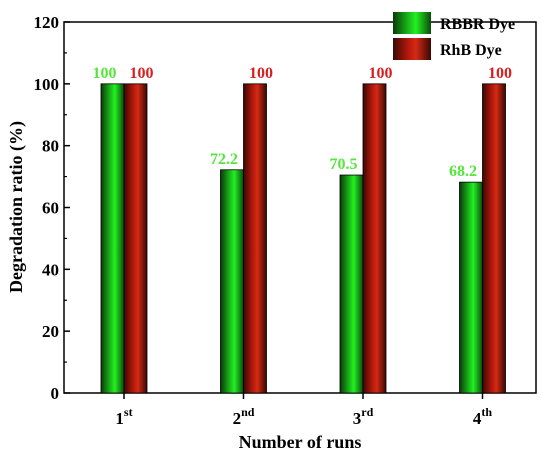 The height and width of the screenshot is (457, 550). Describe the element at coordinates (344, 164) in the screenshot. I see `bar-value-label: 70.5` at that location.